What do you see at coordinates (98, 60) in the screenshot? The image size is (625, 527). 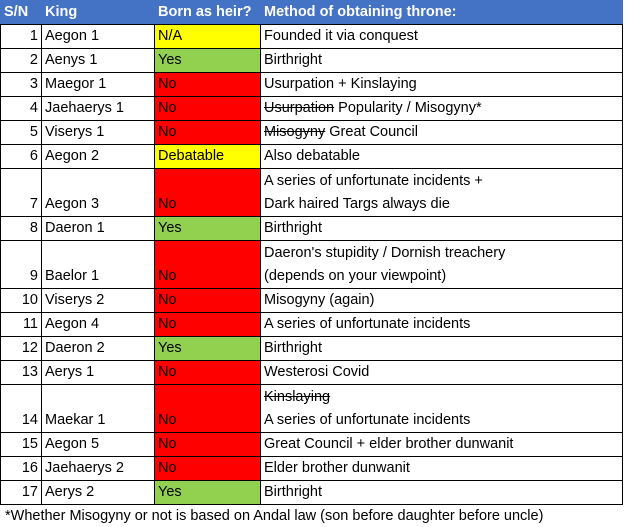 I see `king-cell: Aenys 1` at bounding box center [98, 60].